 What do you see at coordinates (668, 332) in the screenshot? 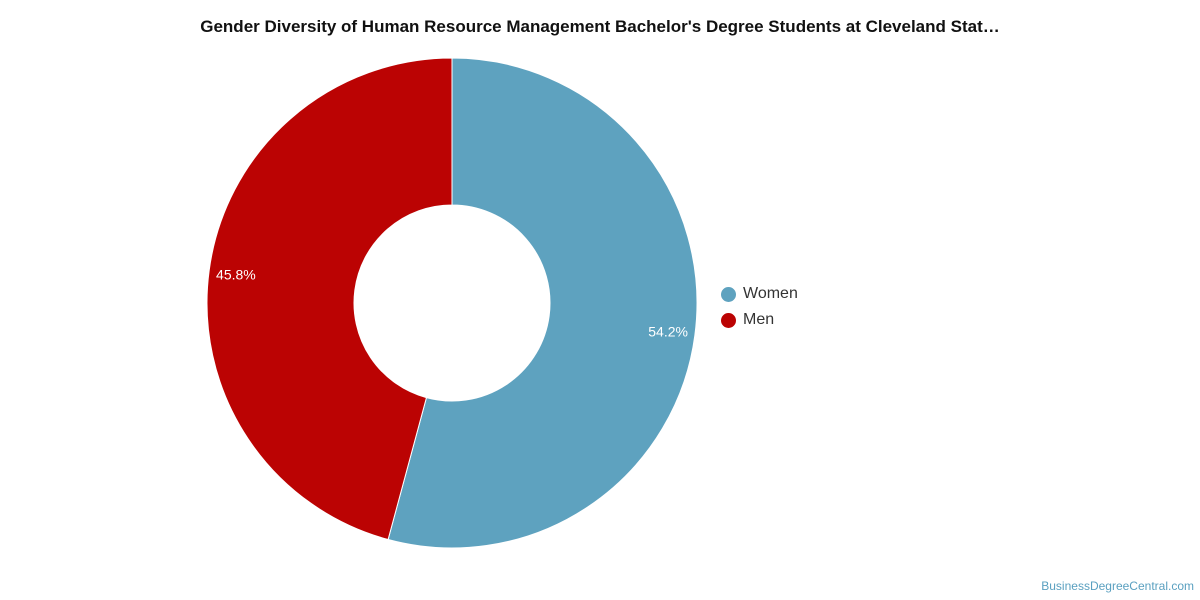
I see `slice-label-women: 54.2%` at bounding box center [668, 332].